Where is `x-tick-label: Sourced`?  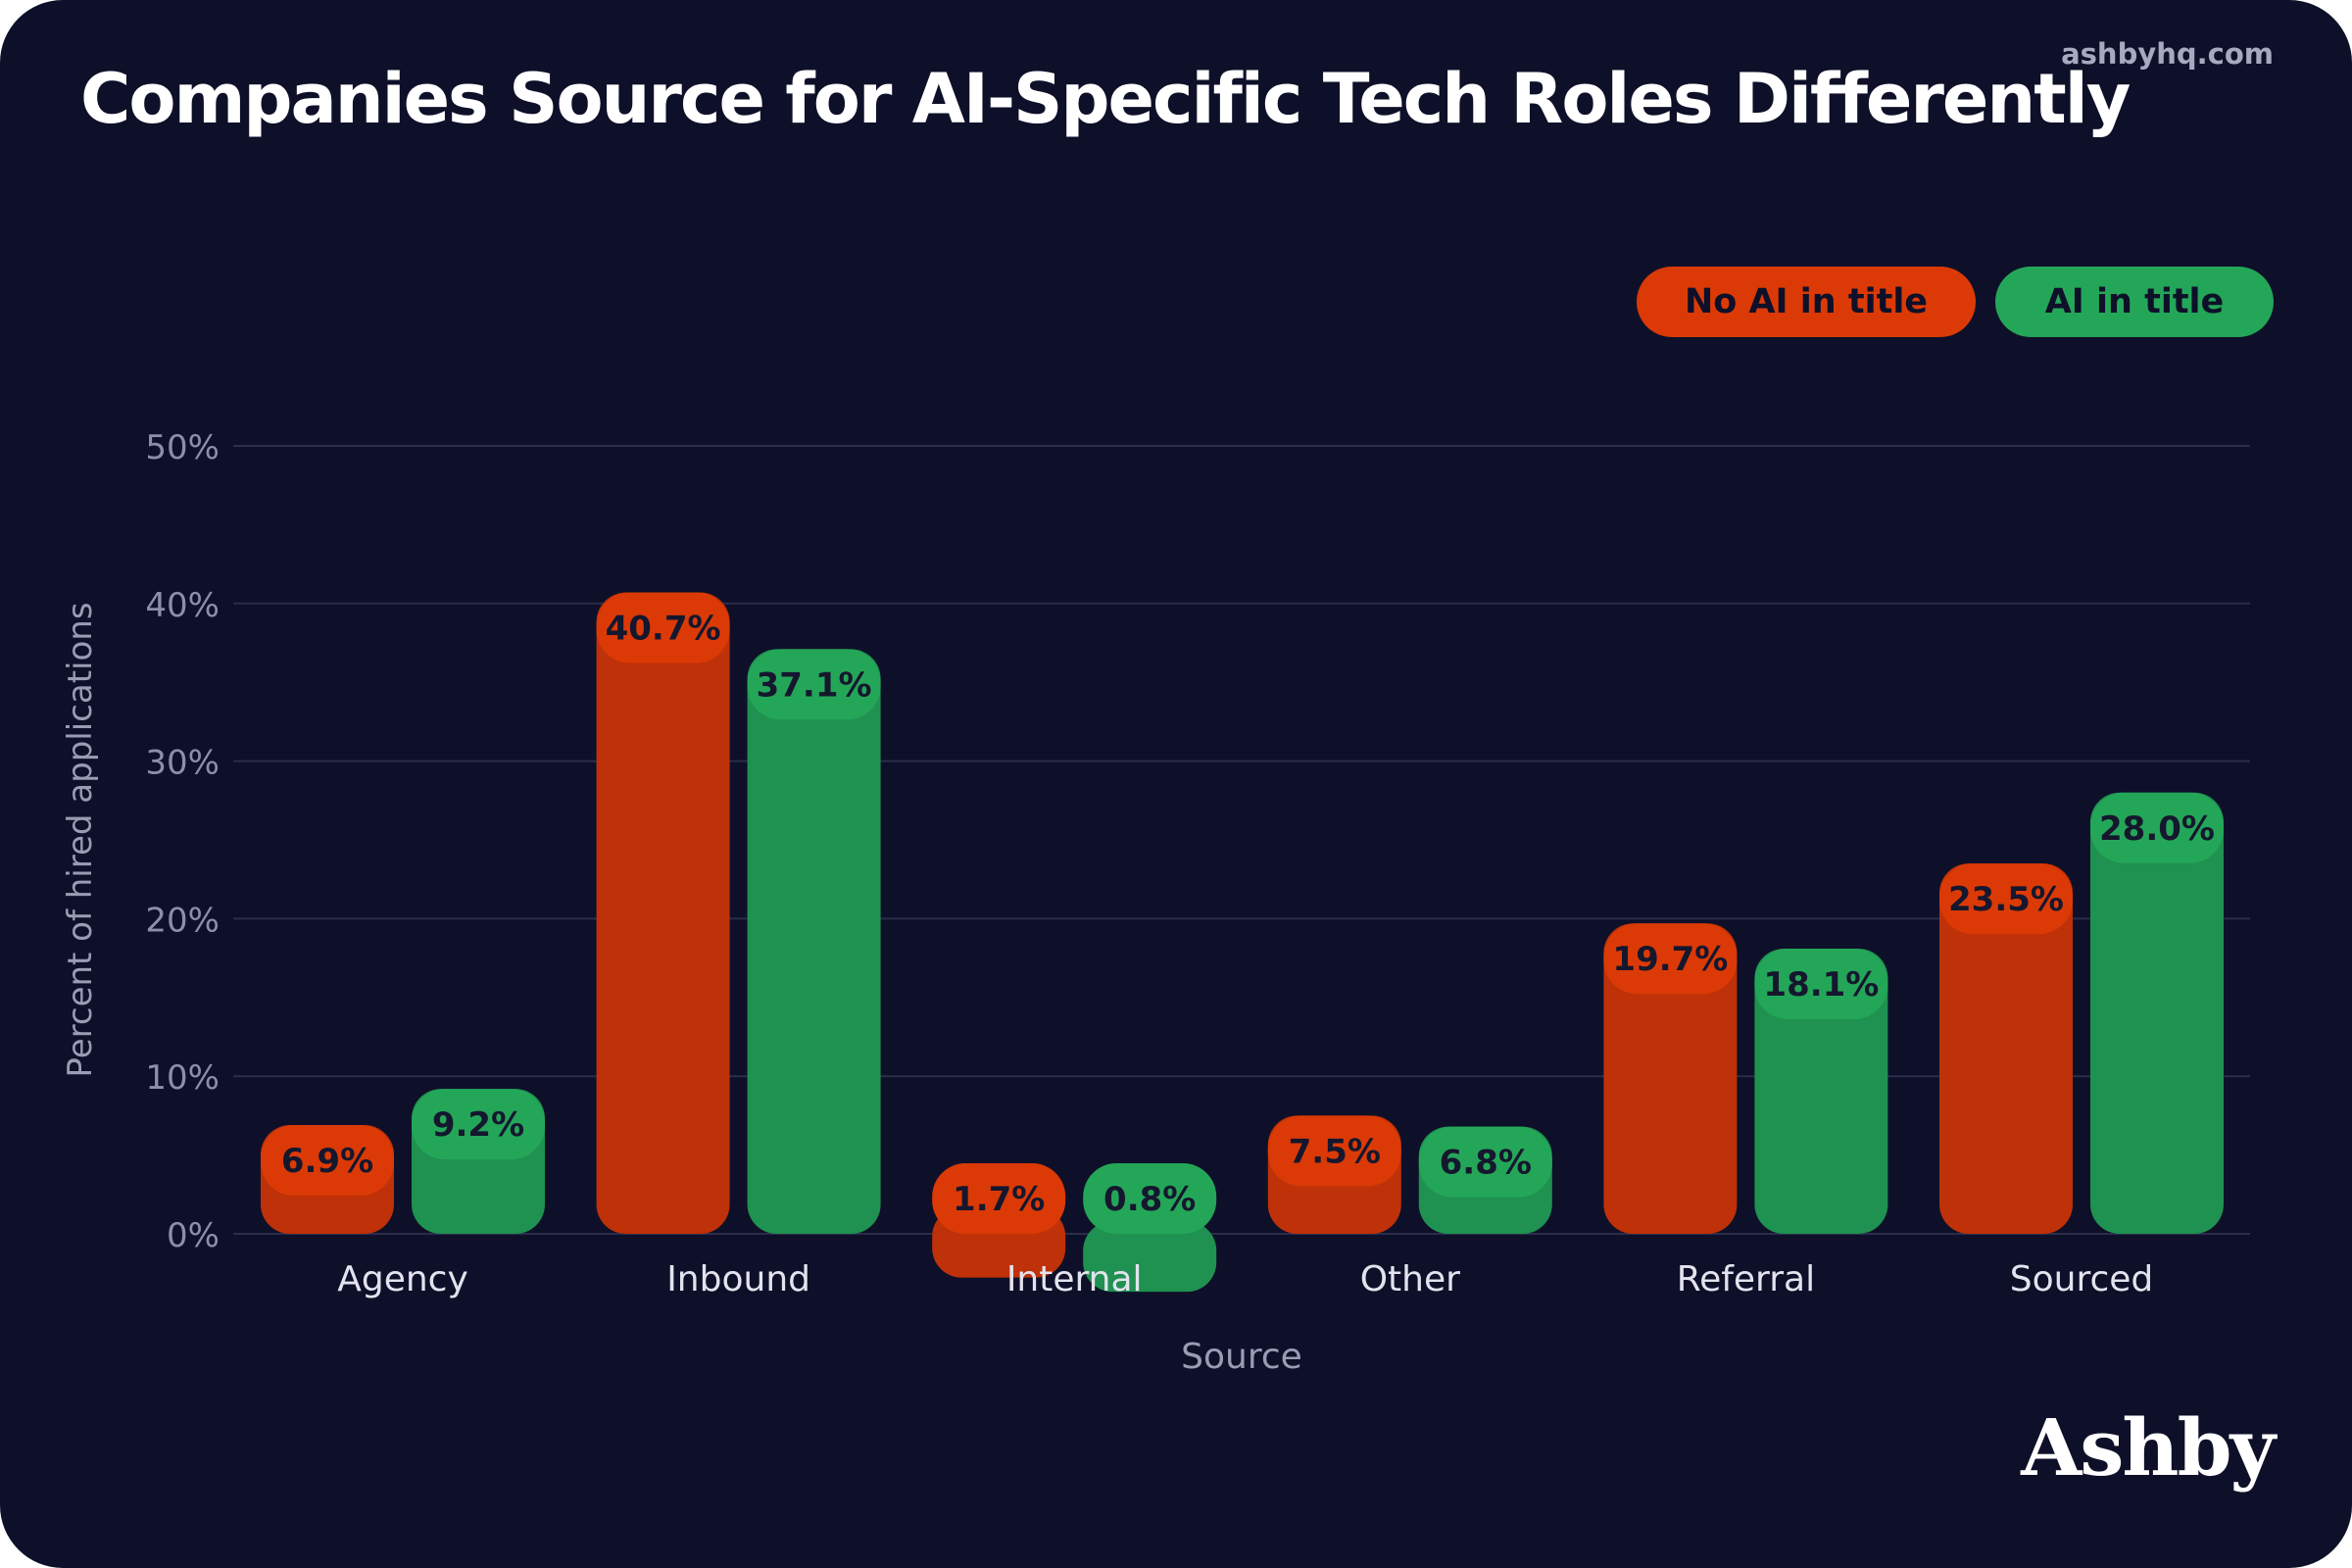 x-tick-label: Sourced is located at coordinates (2082, 1279).